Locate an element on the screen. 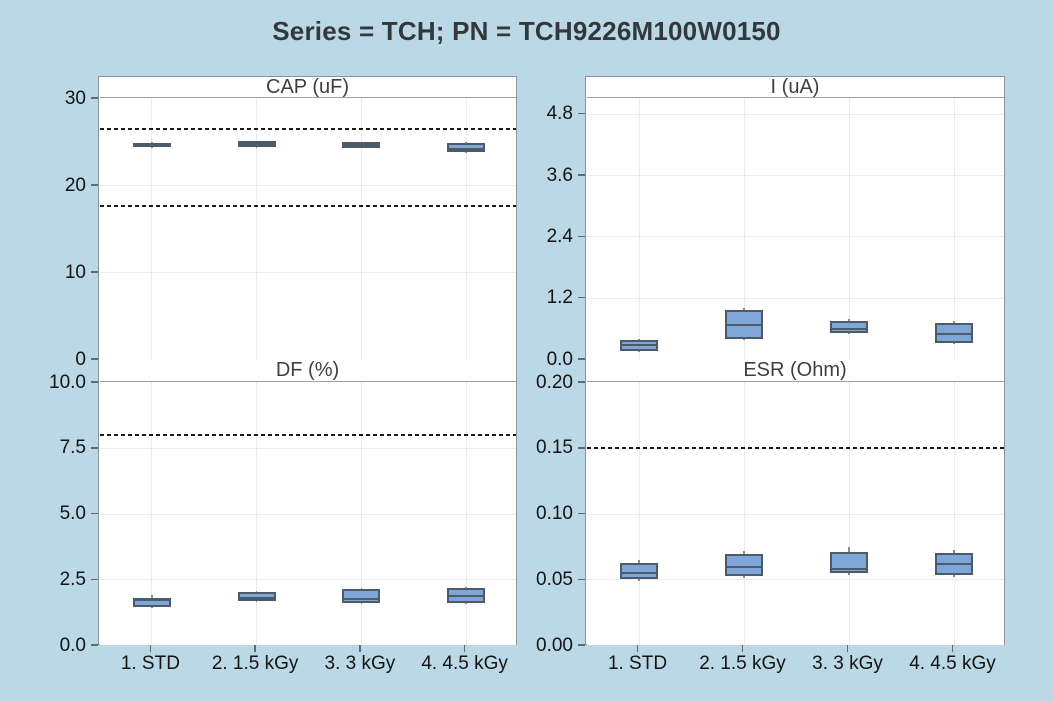 The width and height of the screenshot is (1053, 701). plot-area-I-uA is located at coordinates (795, 228).